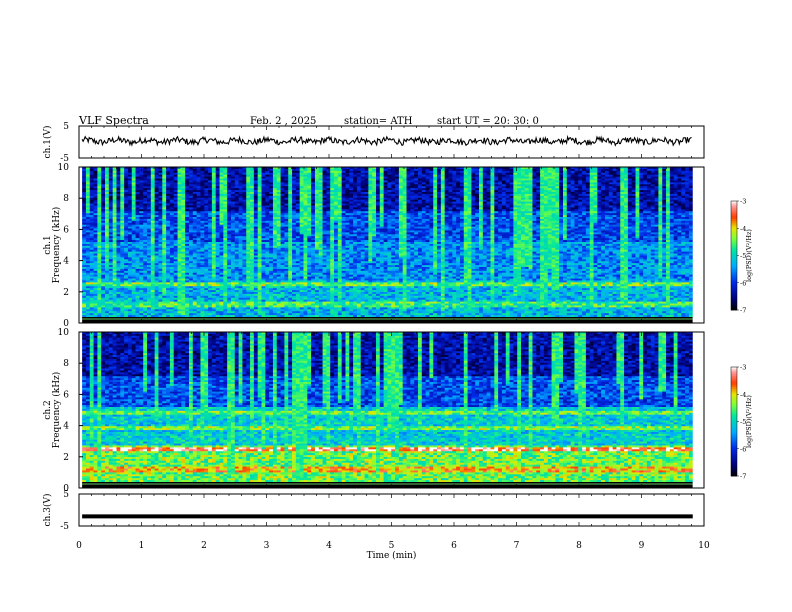 The width and height of the screenshot is (792, 612). Describe the element at coordinates (386, 141) in the screenshot. I see `ch1-voltage-line` at that location.